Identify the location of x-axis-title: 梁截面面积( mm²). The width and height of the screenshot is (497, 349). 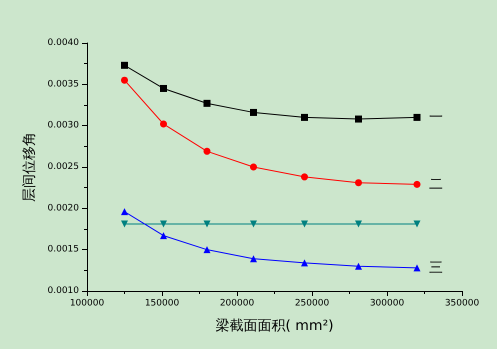
(274, 326).